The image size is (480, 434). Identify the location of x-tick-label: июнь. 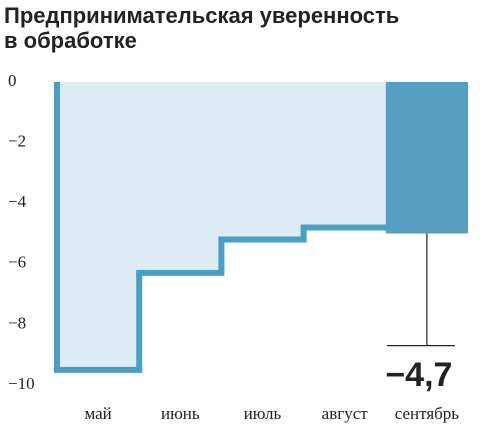
(180, 413).